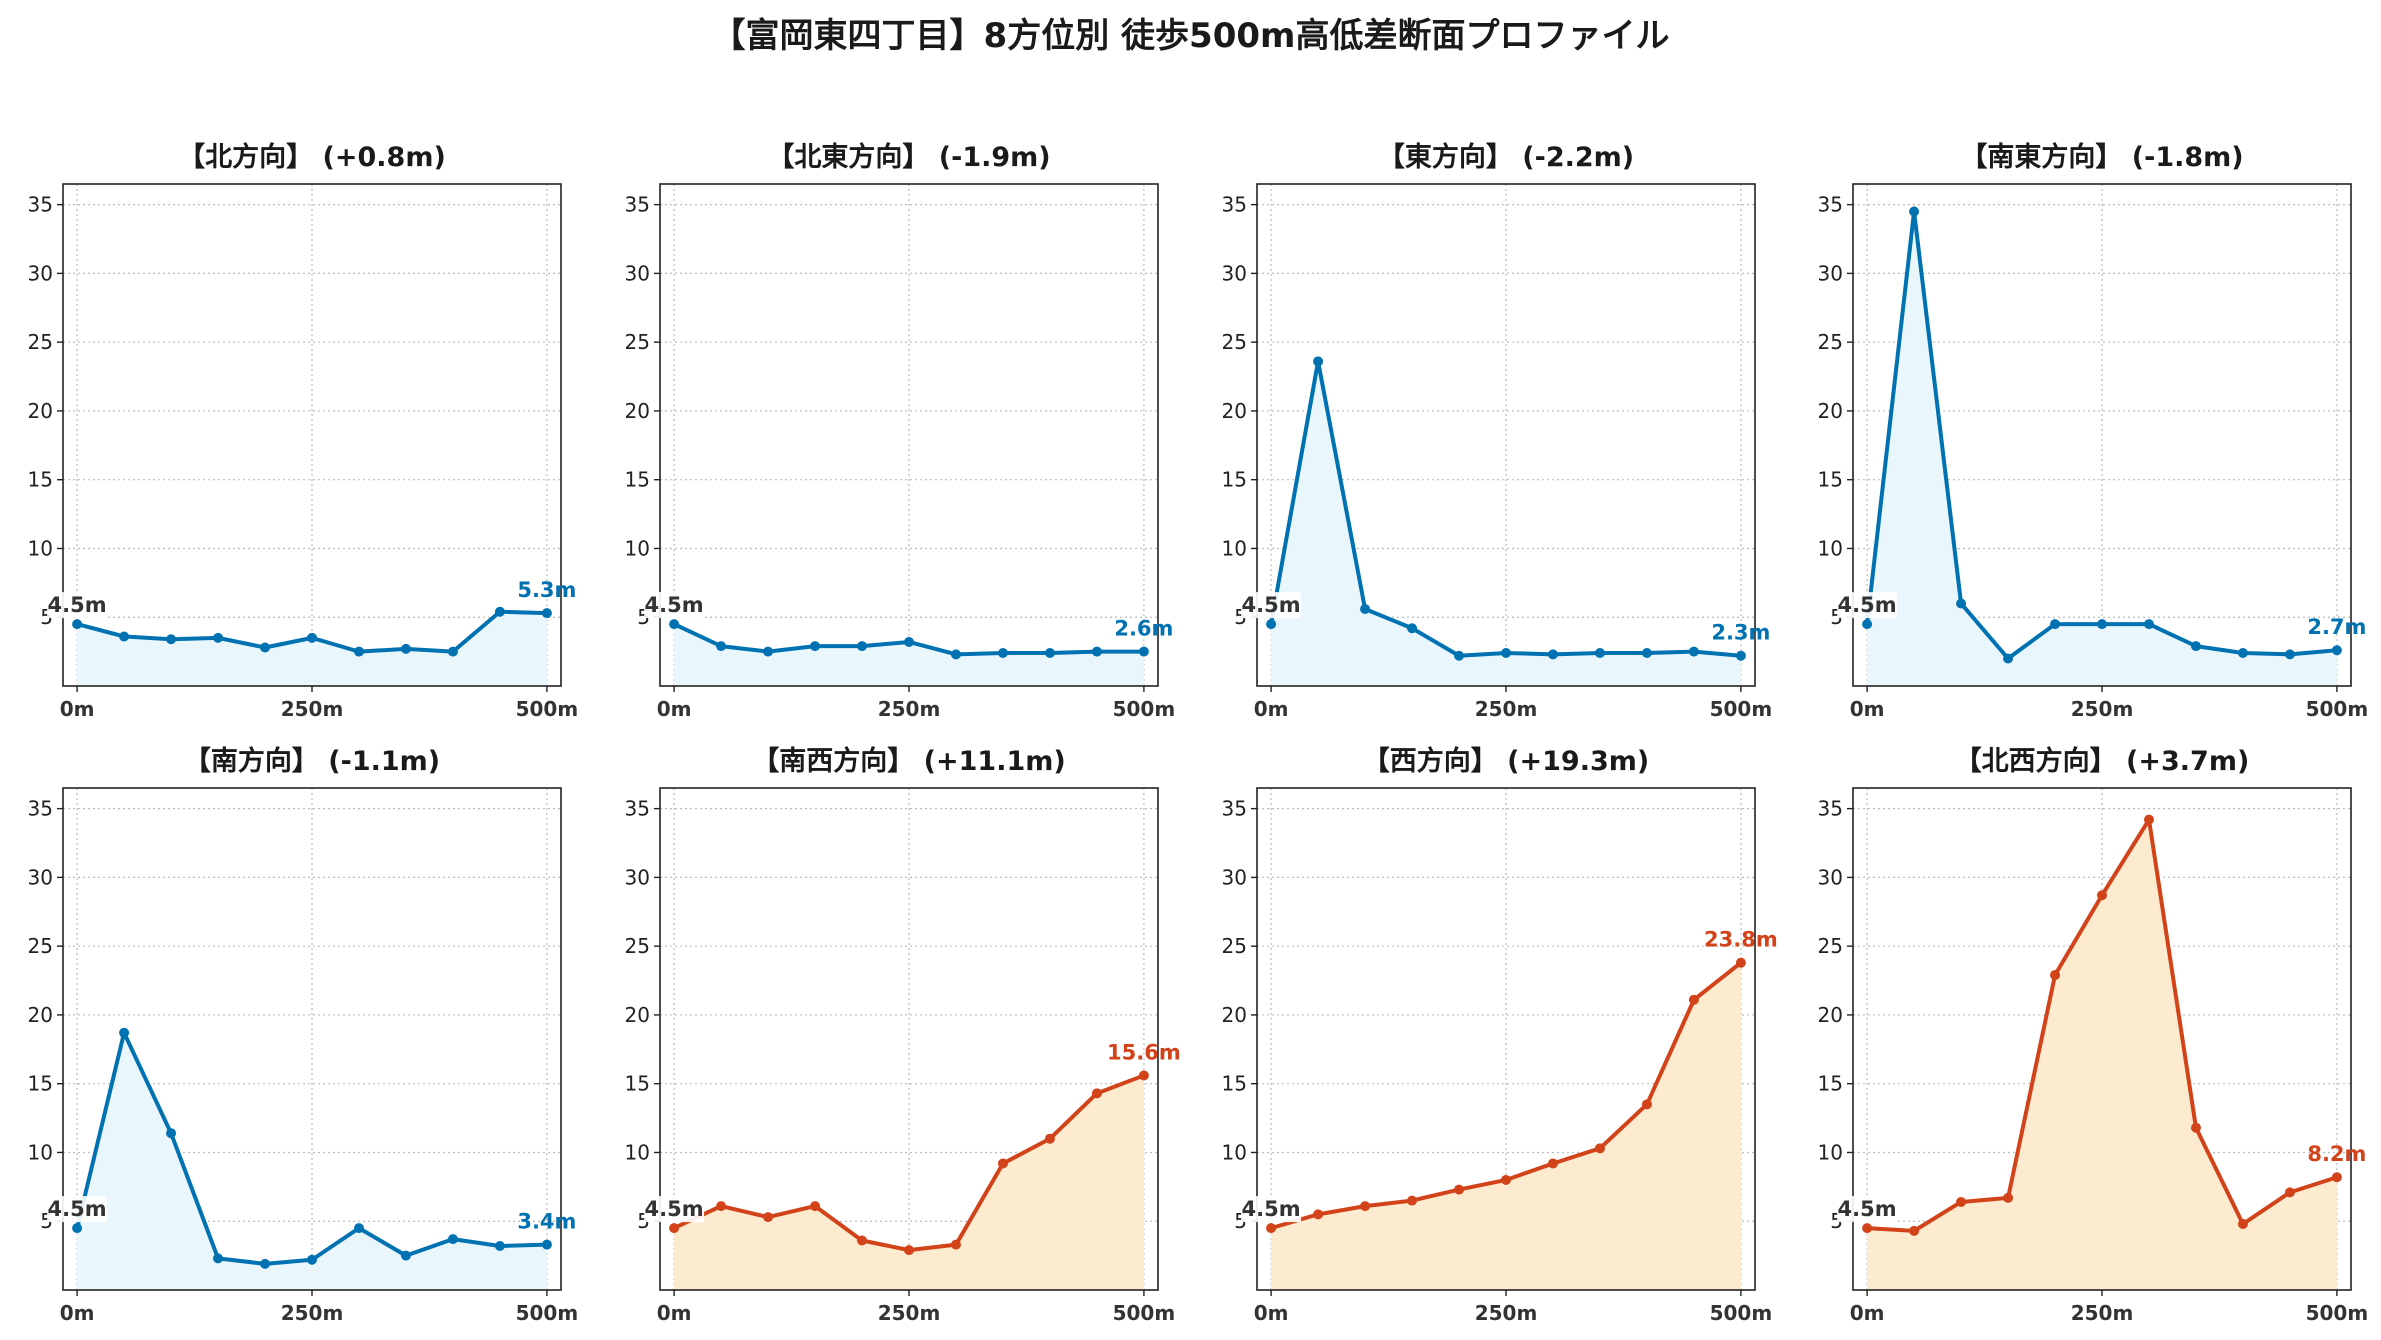 This screenshot has height=1340, width=2381. What do you see at coordinates (1506, 157) in the screenshot?
I see `panel-title: 【東方向】 (-2.2m)` at bounding box center [1506, 157].